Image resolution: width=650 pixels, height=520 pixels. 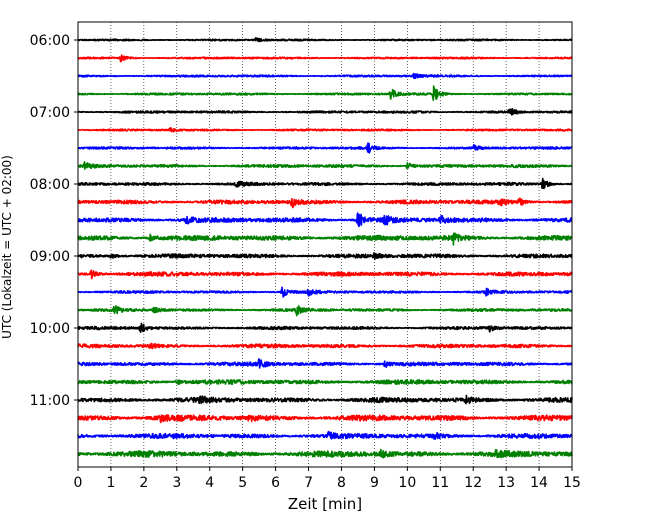 I want to click on x-axis-title: Zeit [min], so click(x=325, y=504).